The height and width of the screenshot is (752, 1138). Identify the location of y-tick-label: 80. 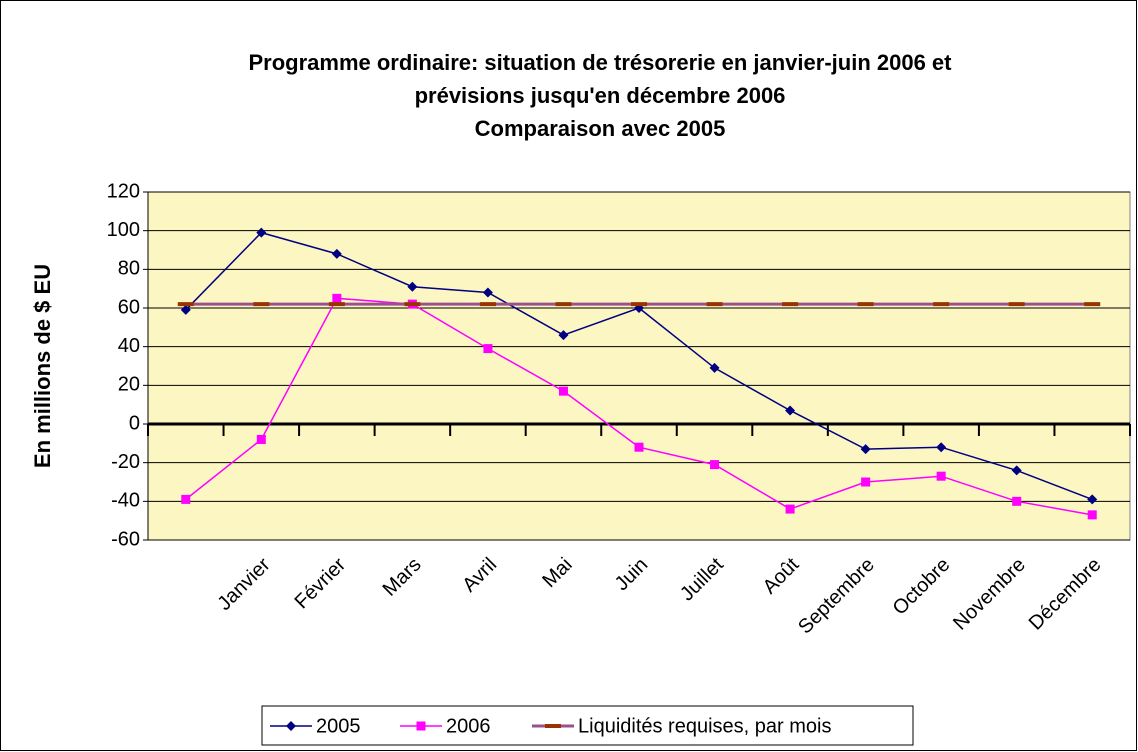
(129, 269).